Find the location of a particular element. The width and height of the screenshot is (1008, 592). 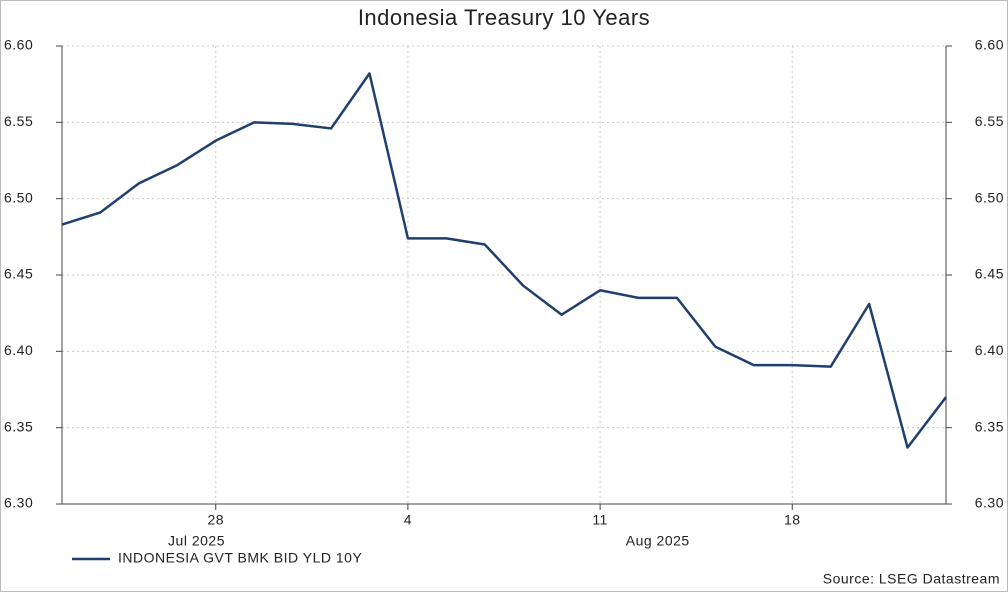

y-tick-label: 6.60 is located at coordinates (18, 45).